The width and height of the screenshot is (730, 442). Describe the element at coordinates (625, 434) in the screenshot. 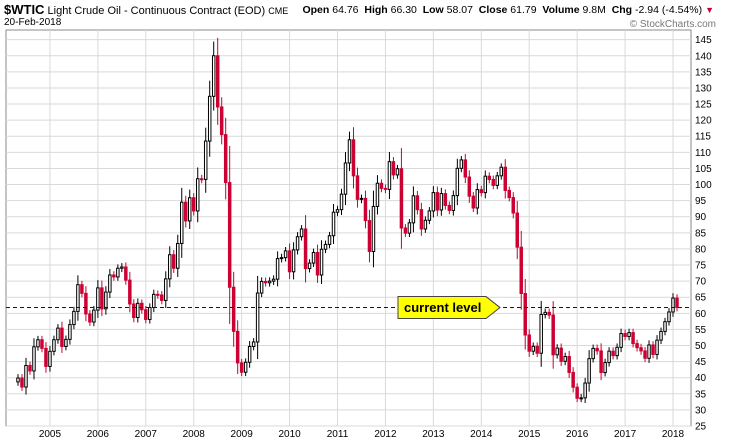

I see `x-tick-label: 2017` at that location.